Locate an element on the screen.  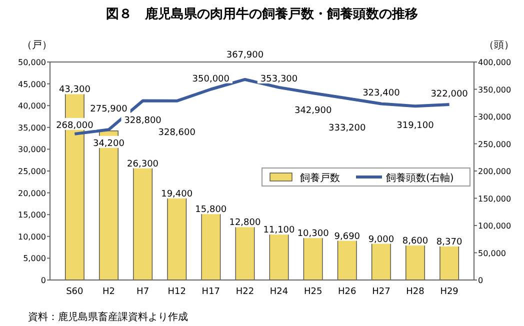
data-label: 353,300 is located at coordinates (279, 79).